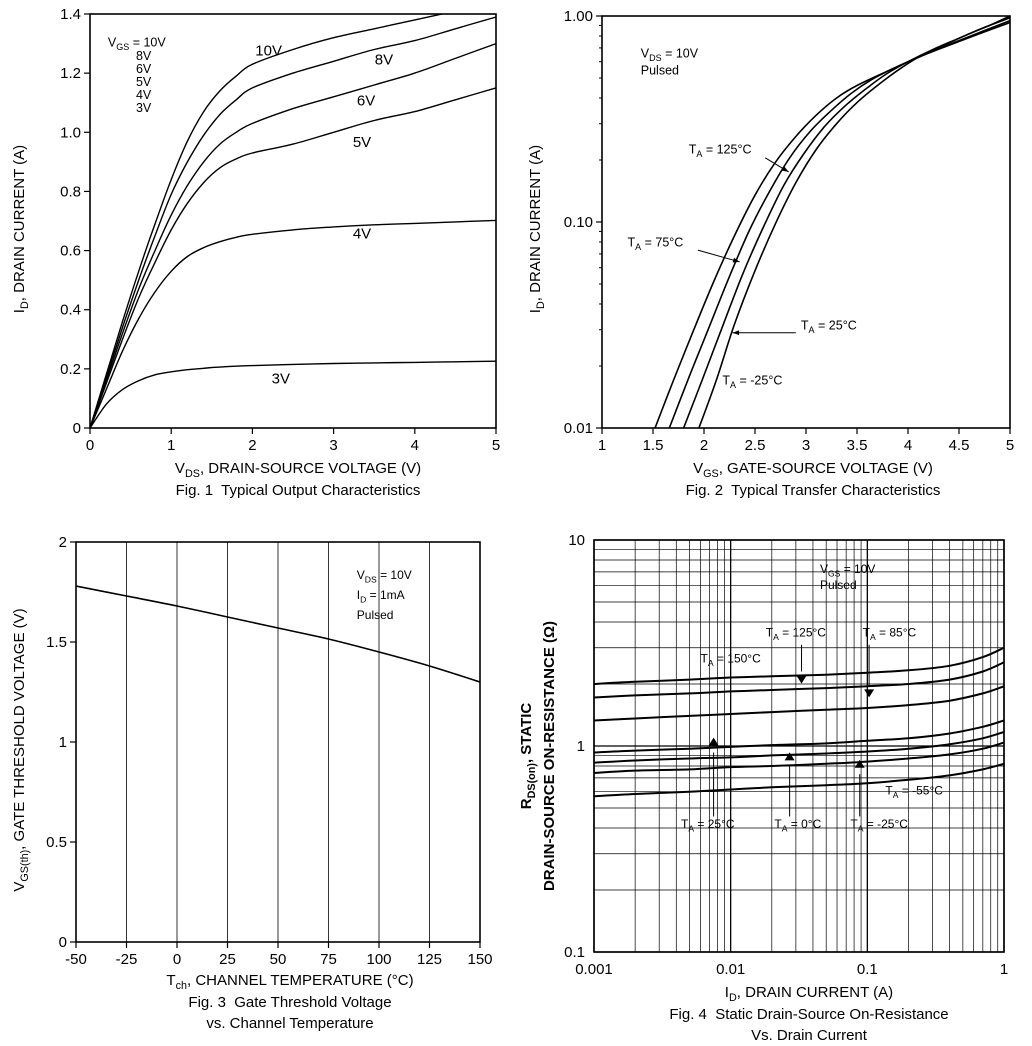 The width and height of the screenshot is (1032, 1046). What do you see at coordinates (70, 132) in the screenshot?
I see `svg-text: 1.0` at bounding box center [70, 132].